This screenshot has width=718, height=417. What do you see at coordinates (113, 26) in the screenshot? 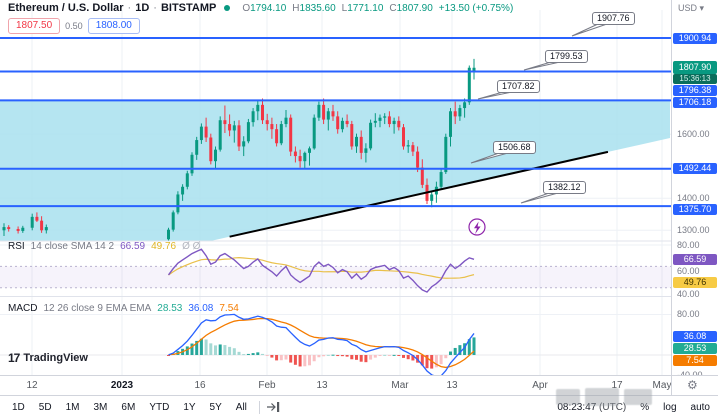
I see `buy-price-button: 1808.00` at bounding box center [113, 26].